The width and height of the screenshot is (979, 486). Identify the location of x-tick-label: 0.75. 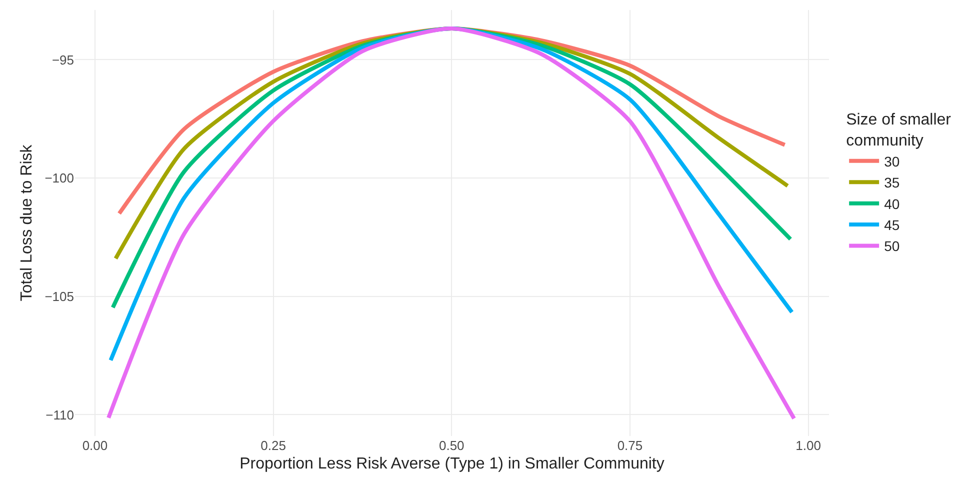
(630, 445).